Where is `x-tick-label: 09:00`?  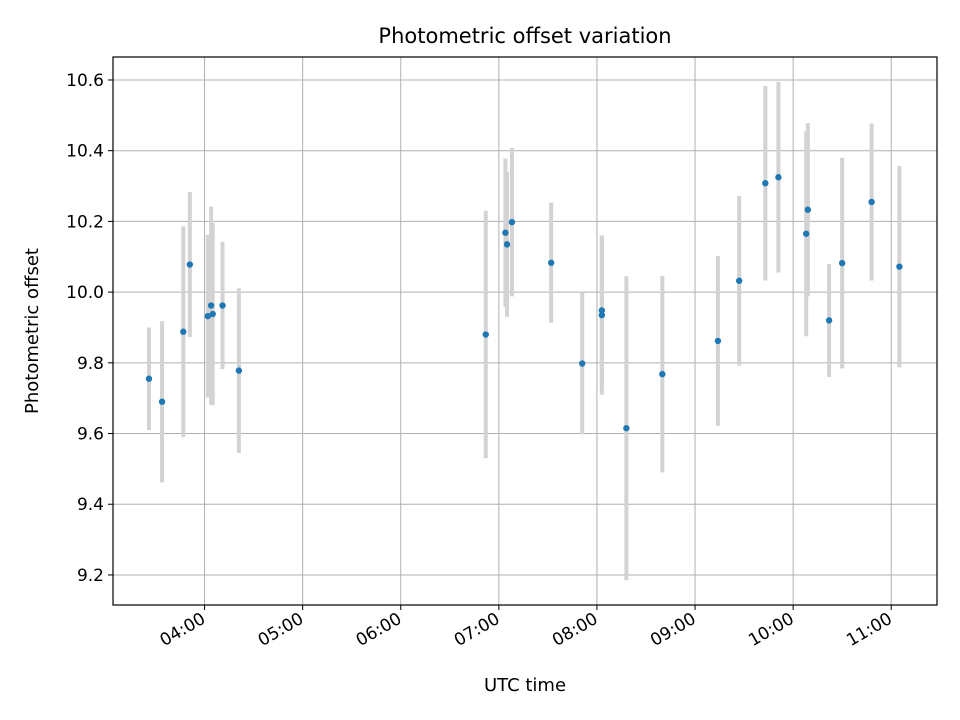 x-tick-label: 09:00 is located at coordinates (673, 630).